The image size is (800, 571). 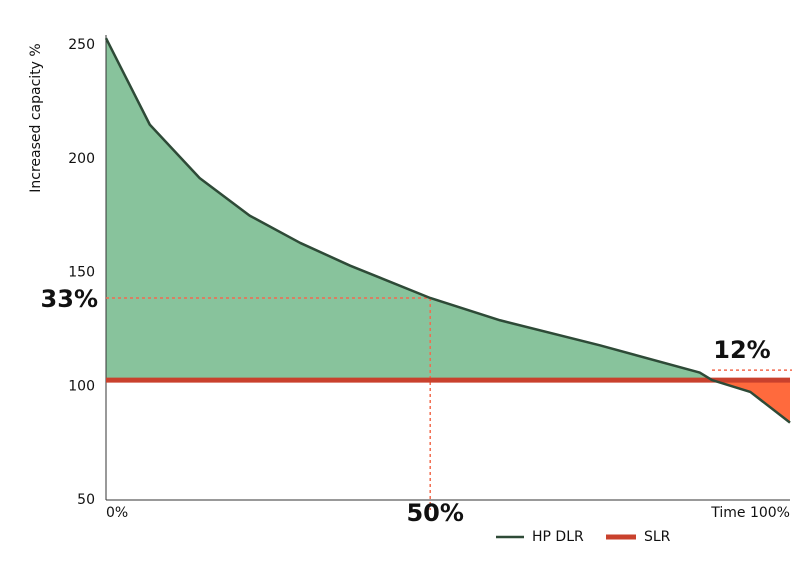 What do you see at coordinates (117, 513) in the screenshot?
I see `x-tick-label: 0%` at bounding box center [117, 513].